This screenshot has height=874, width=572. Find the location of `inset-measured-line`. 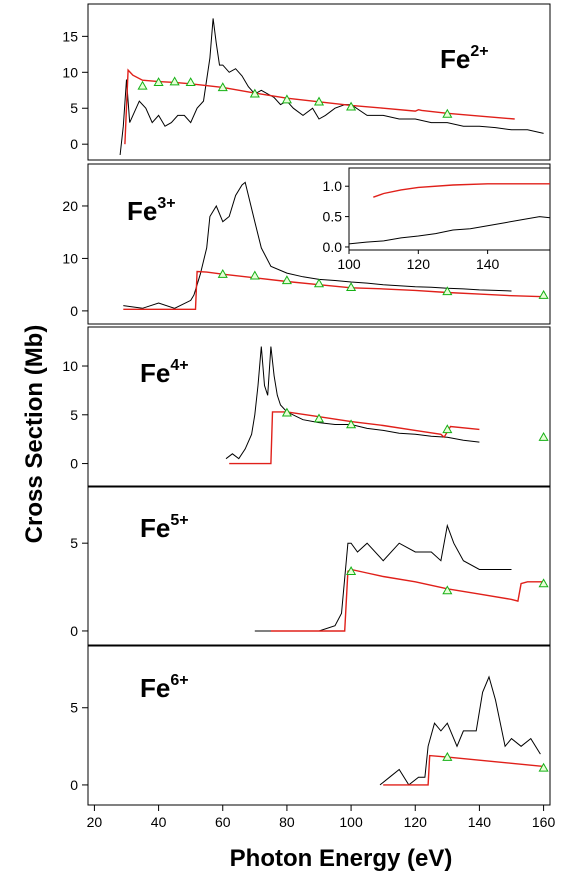

inset-measured-line is located at coordinates (449, 230).